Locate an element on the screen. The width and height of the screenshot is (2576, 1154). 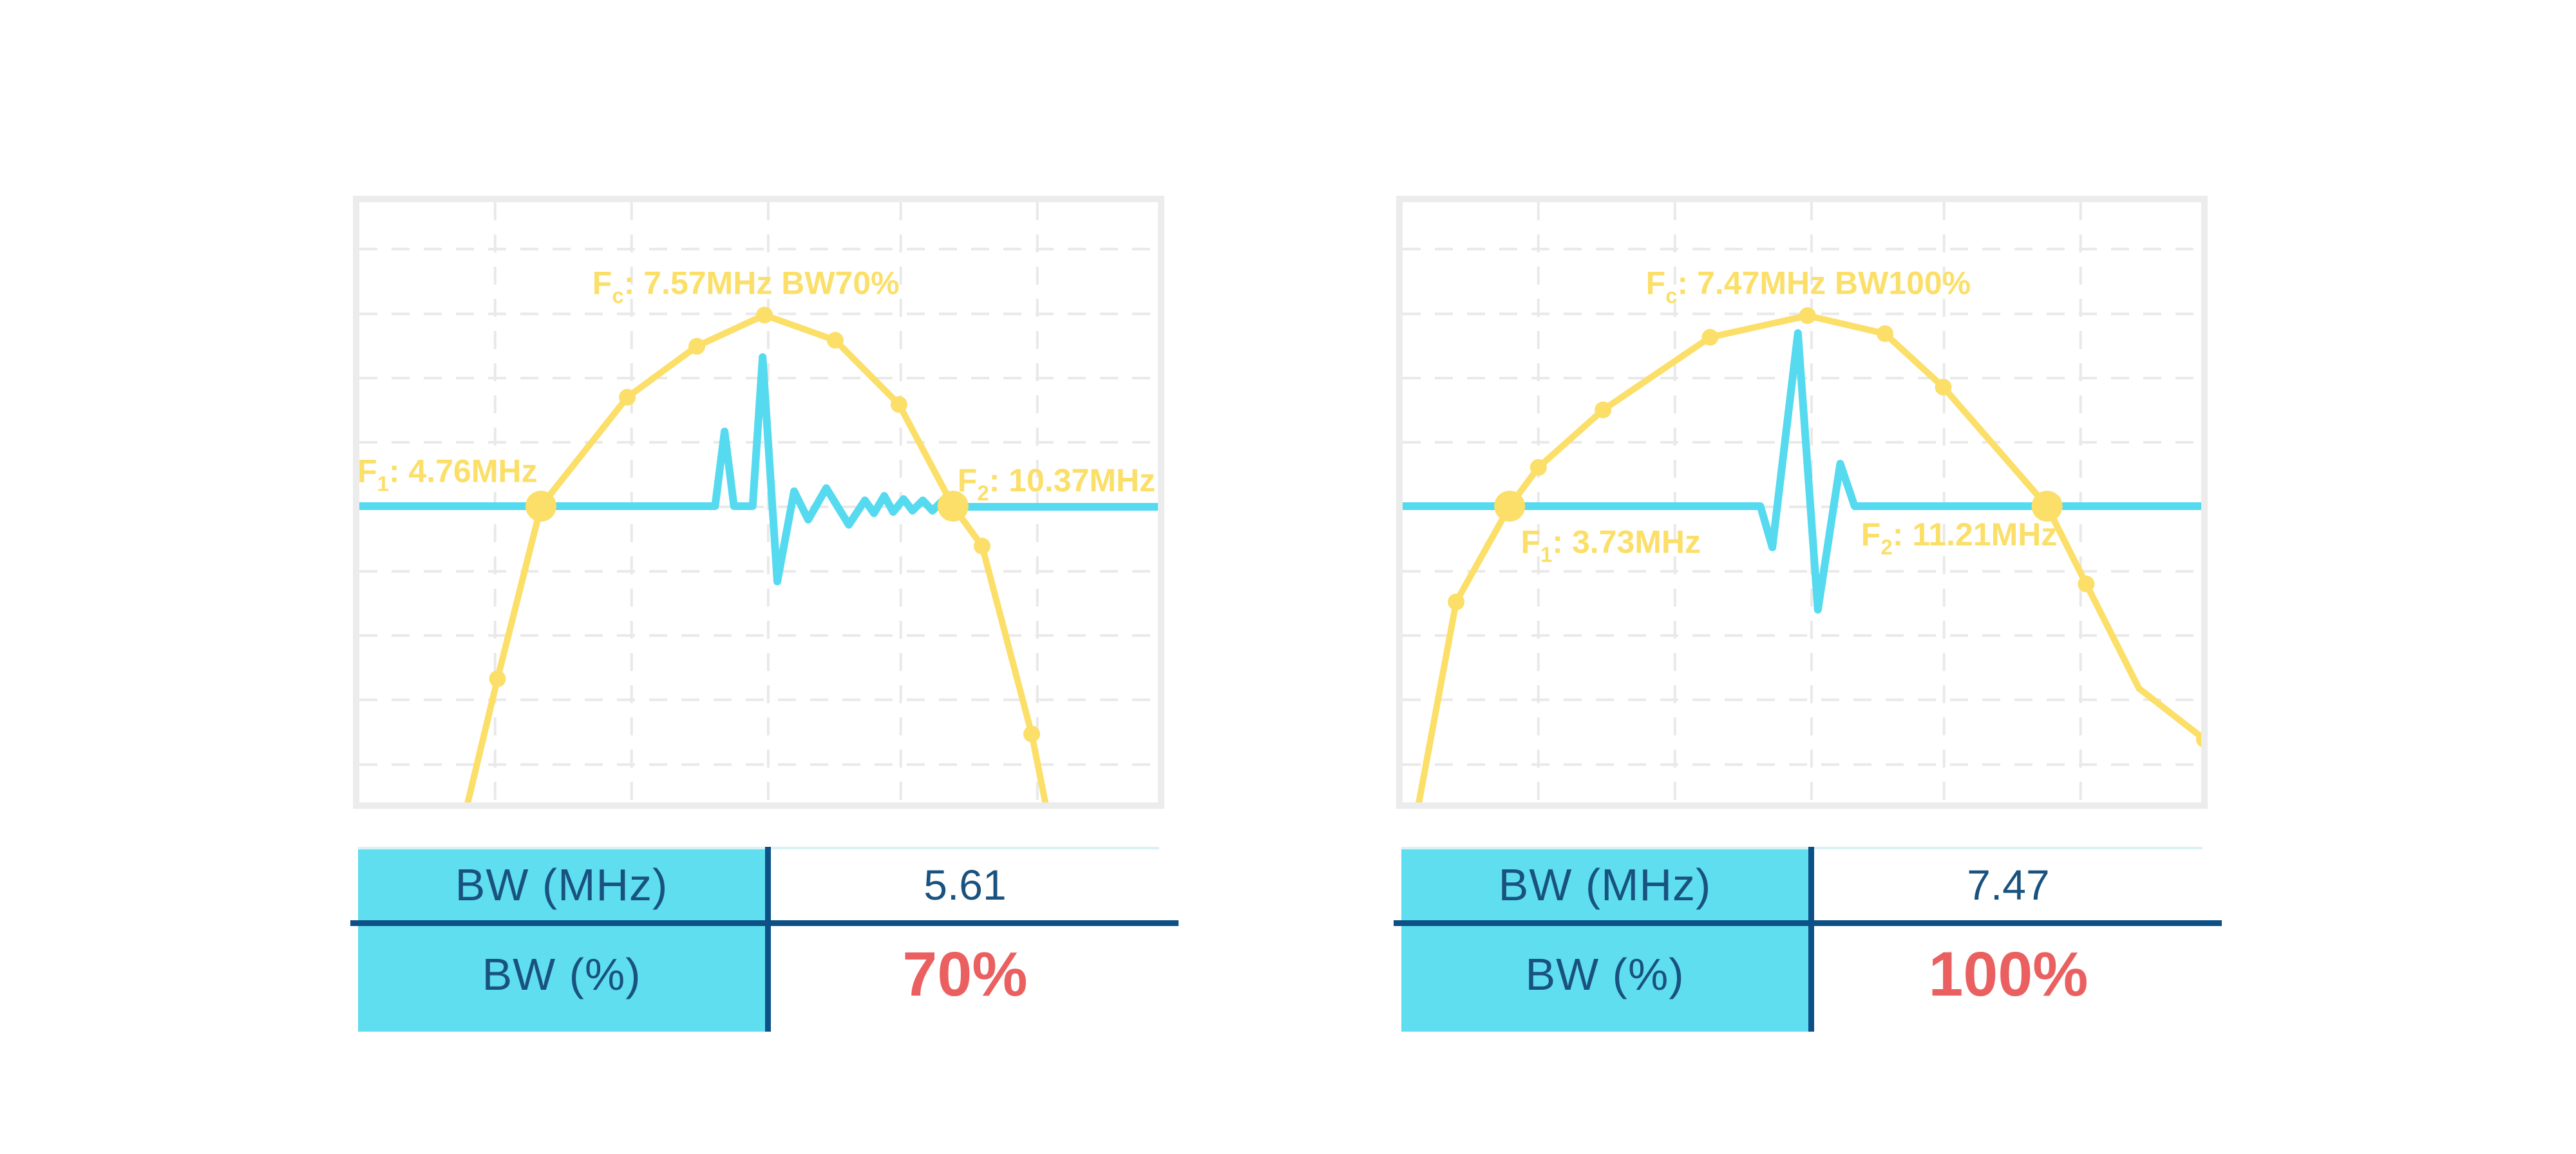
table-value-bw-mhz: 5.61 is located at coordinates (965, 884).